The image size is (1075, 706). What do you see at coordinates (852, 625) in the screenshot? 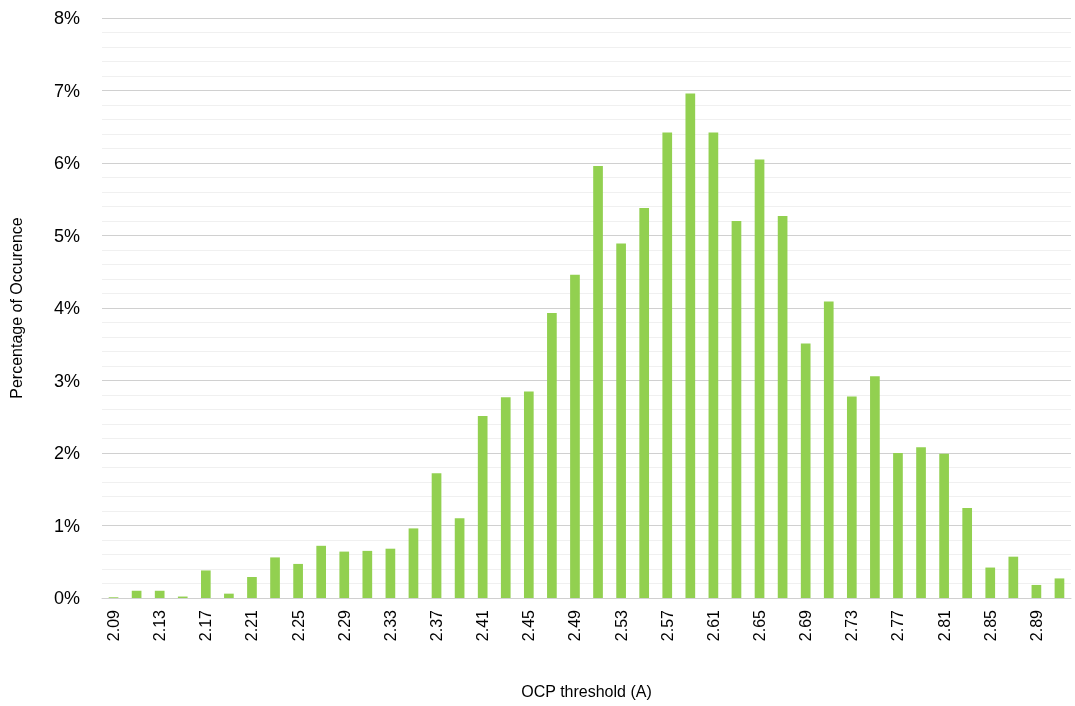
I see `x-tick-label: 2.73` at bounding box center [852, 625].